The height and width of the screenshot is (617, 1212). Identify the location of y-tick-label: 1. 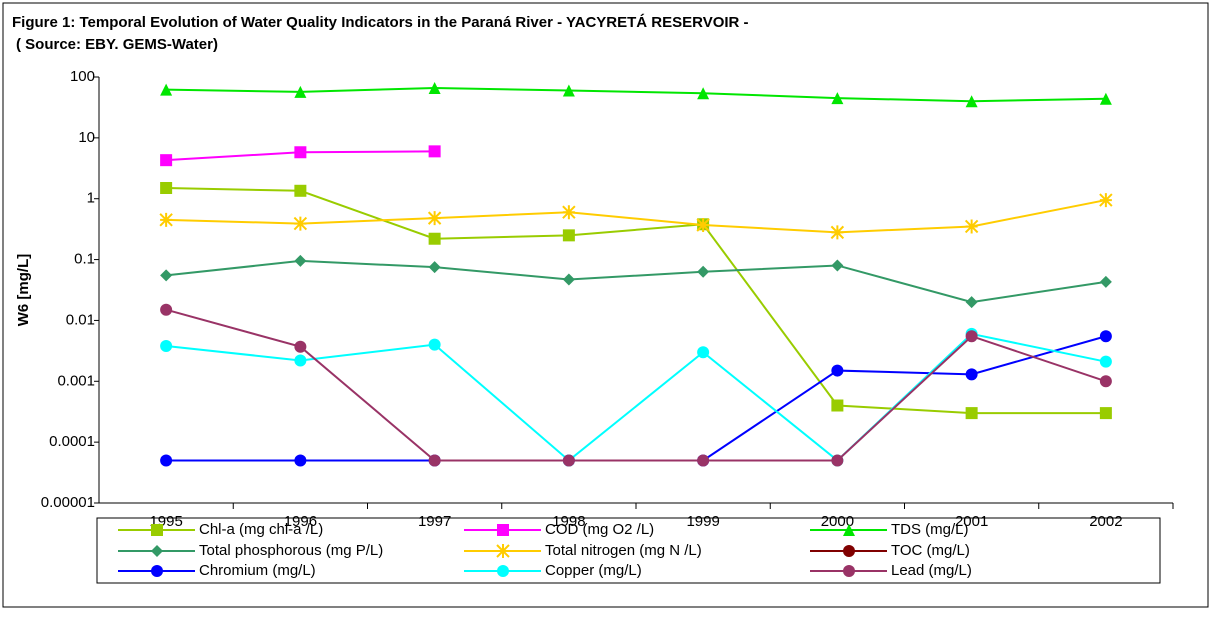
(91, 198).